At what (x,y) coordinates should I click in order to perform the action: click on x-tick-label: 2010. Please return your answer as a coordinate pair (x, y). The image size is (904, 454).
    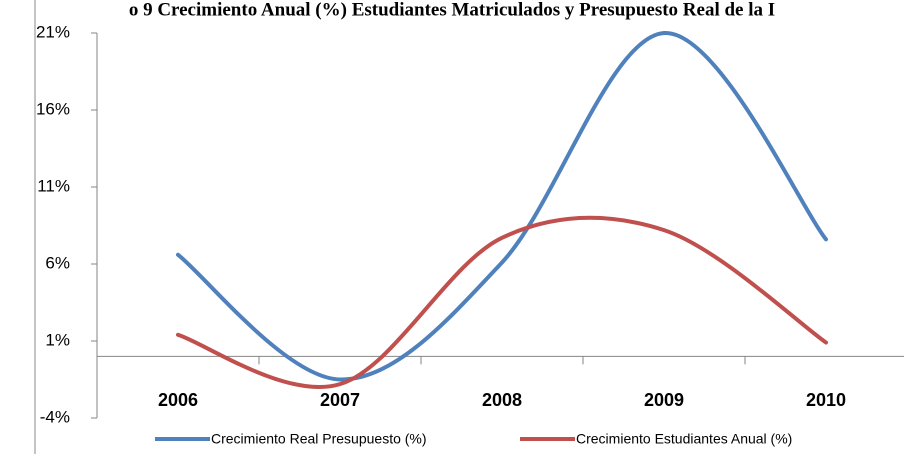
    Looking at the image, I should click on (826, 400).